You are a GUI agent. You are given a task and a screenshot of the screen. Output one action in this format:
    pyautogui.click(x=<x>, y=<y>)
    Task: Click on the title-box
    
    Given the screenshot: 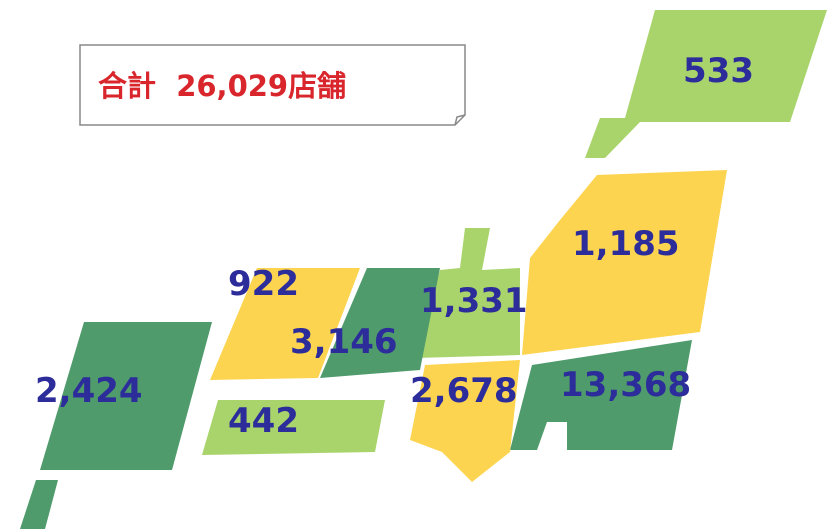 What is the action you would take?
    pyautogui.click(x=272, y=85)
    